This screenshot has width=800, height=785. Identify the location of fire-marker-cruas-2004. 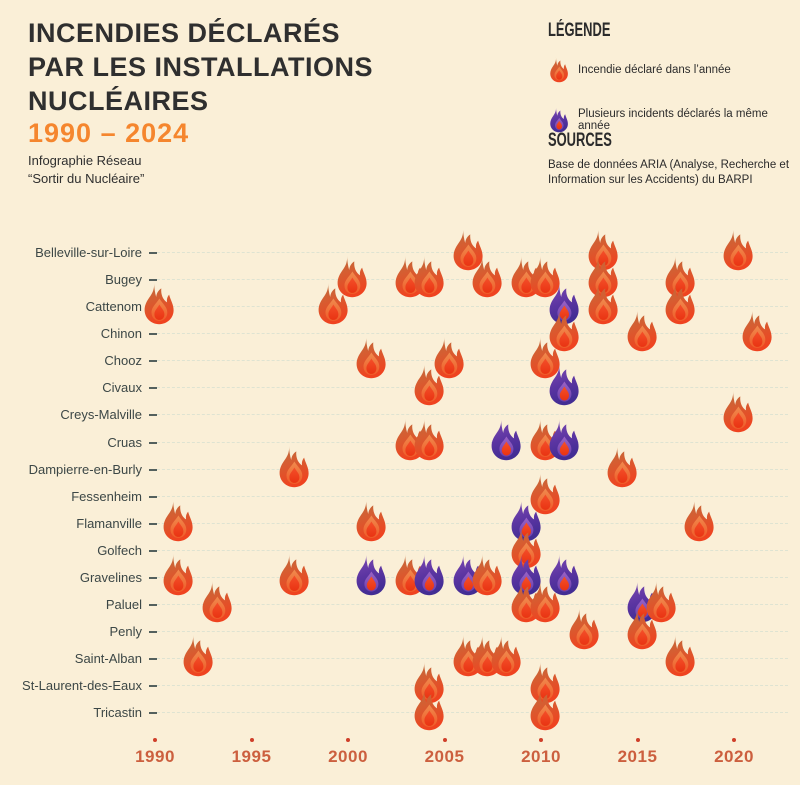
(429, 440).